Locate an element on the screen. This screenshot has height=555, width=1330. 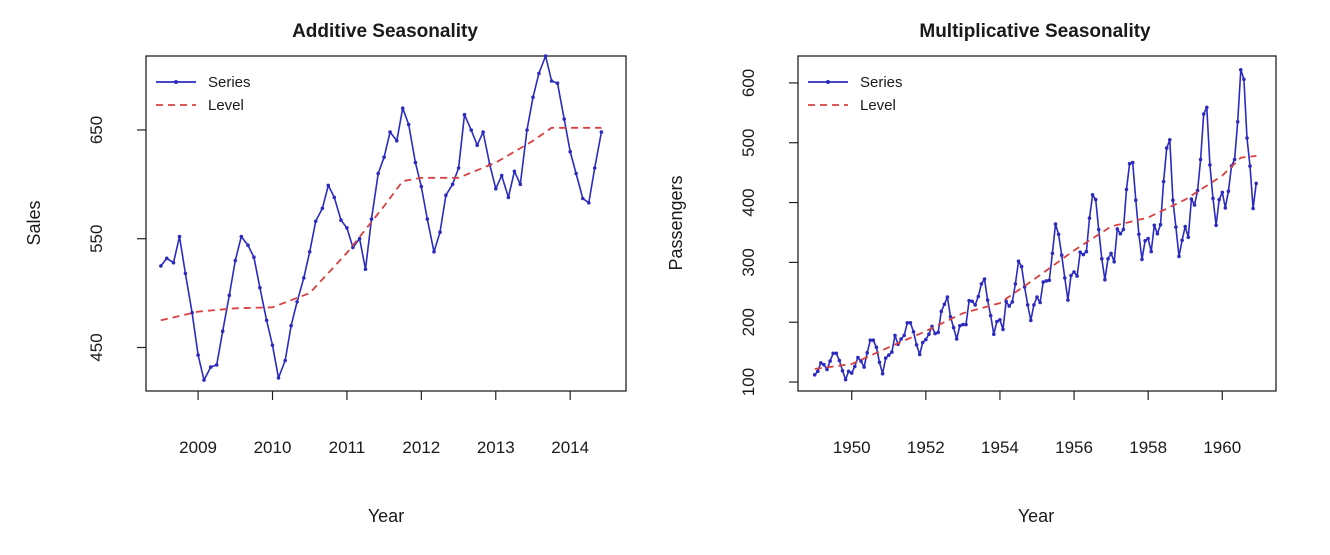
x-tick-label: 2010 is located at coordinates (273, 447).